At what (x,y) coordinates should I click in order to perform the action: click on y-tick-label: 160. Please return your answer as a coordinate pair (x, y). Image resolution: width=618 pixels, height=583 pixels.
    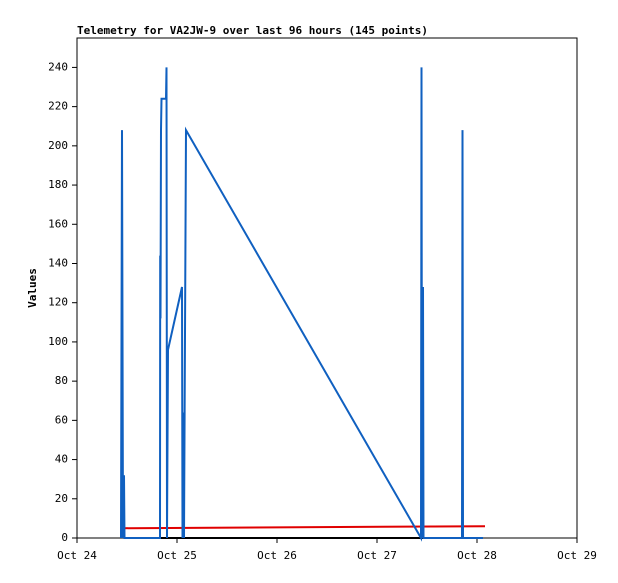
    Looking at the image, I should click on (58, 223).